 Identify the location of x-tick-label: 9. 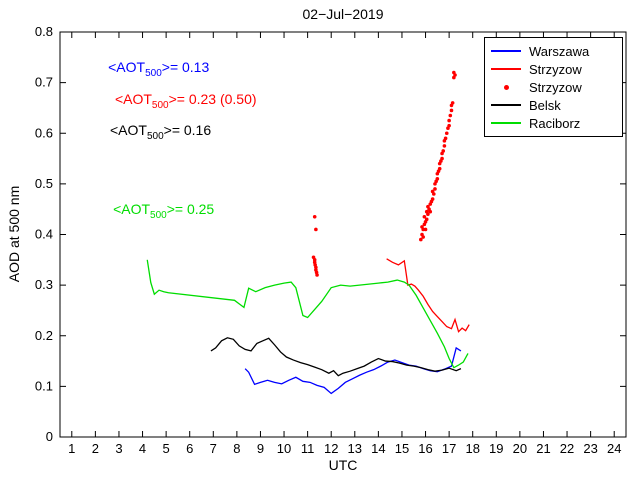
(260, 448).